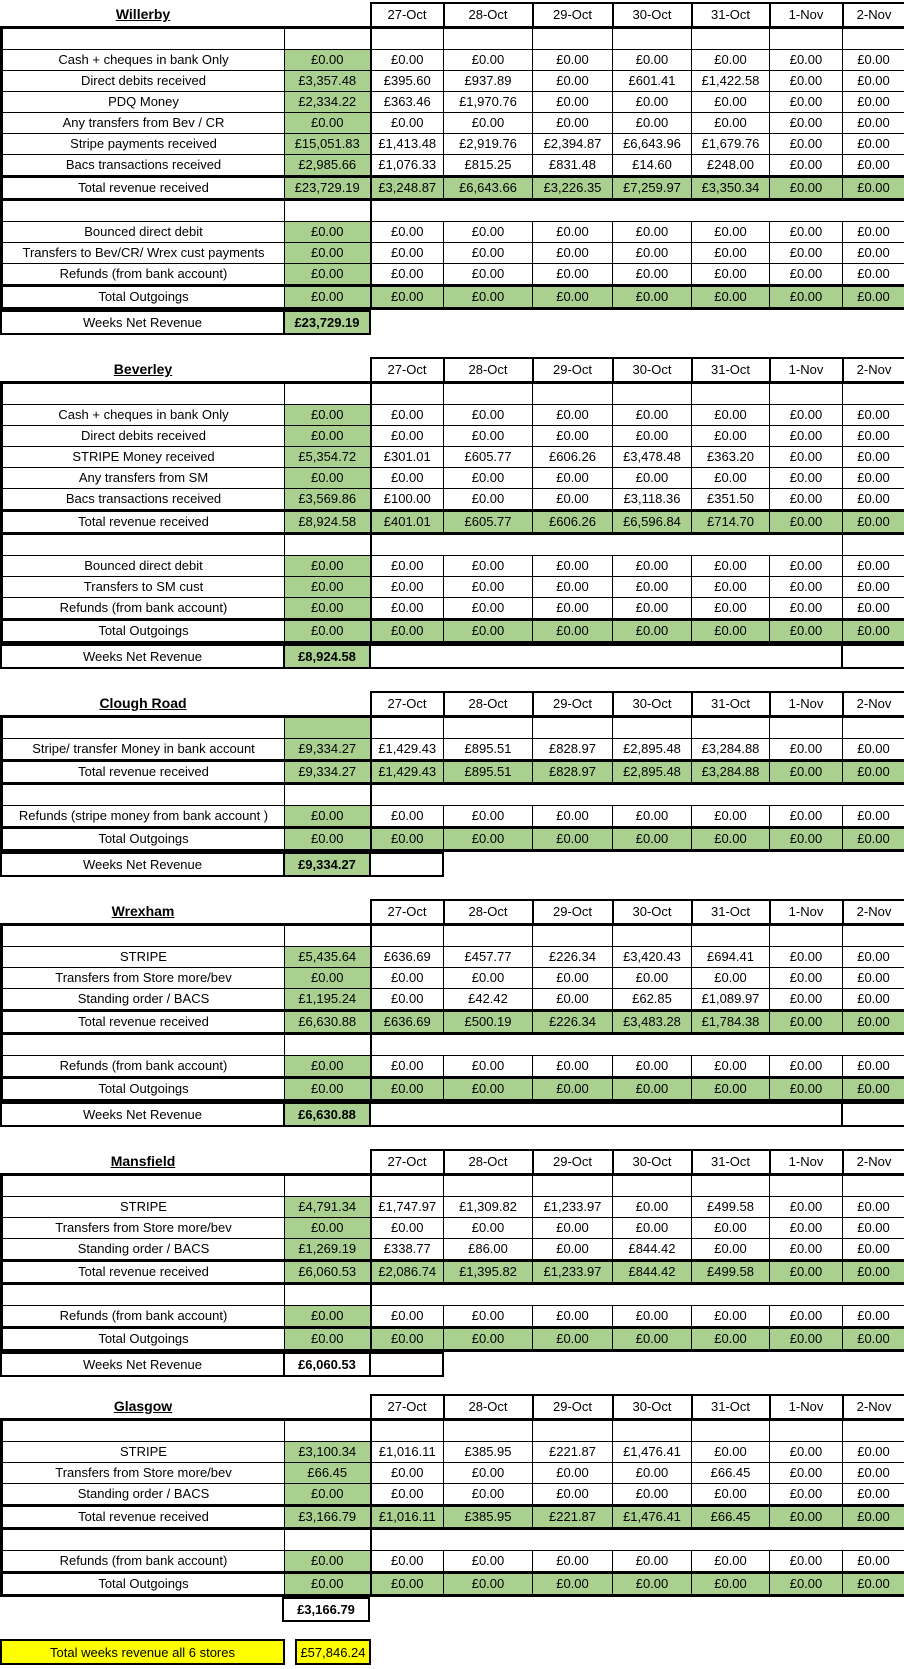  I want to click on week-total-cell: £2,334.22, so click(328, 102).